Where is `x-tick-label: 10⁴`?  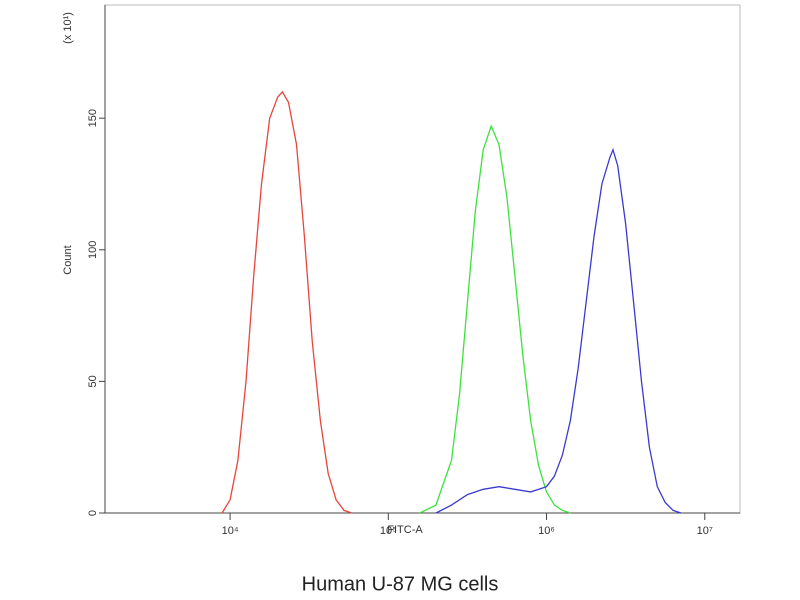 x-tick-label: 10⁴ is located at coordinates (230, 531).